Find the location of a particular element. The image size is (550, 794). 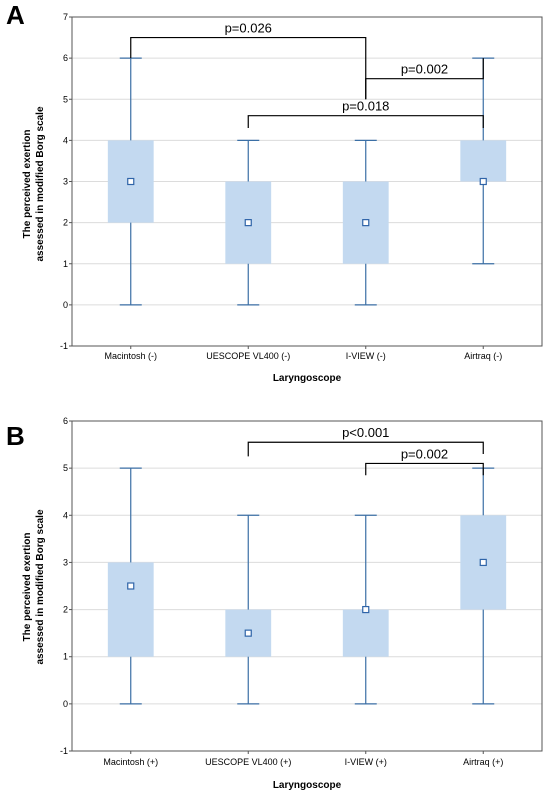

x-tick-label: I-VIEW (+) is located at coordinates (366, 762).